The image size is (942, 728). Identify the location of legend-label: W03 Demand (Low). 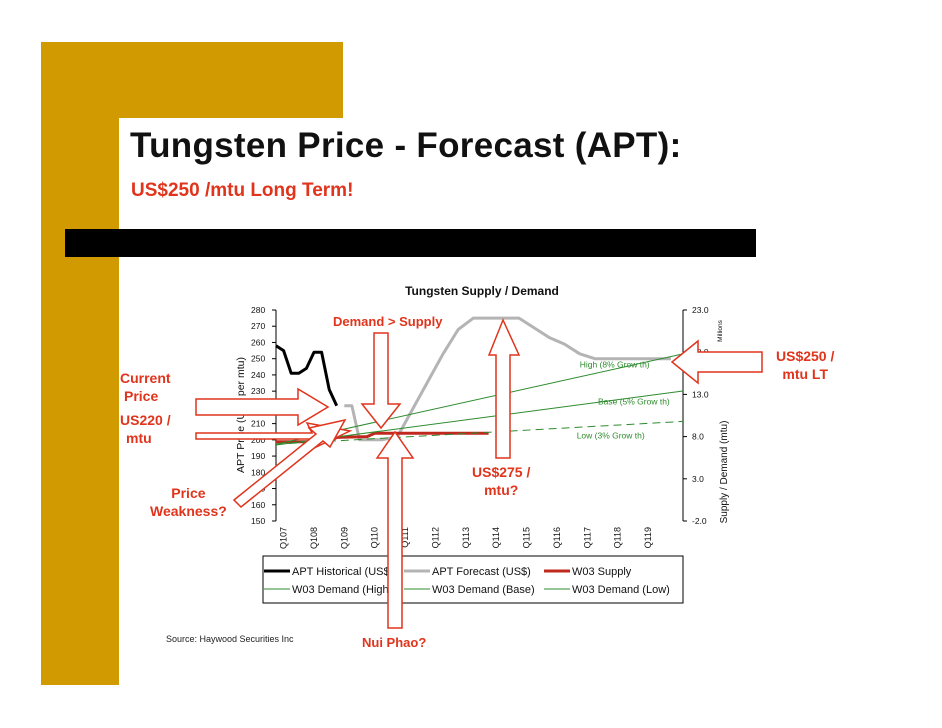
(621, 590).